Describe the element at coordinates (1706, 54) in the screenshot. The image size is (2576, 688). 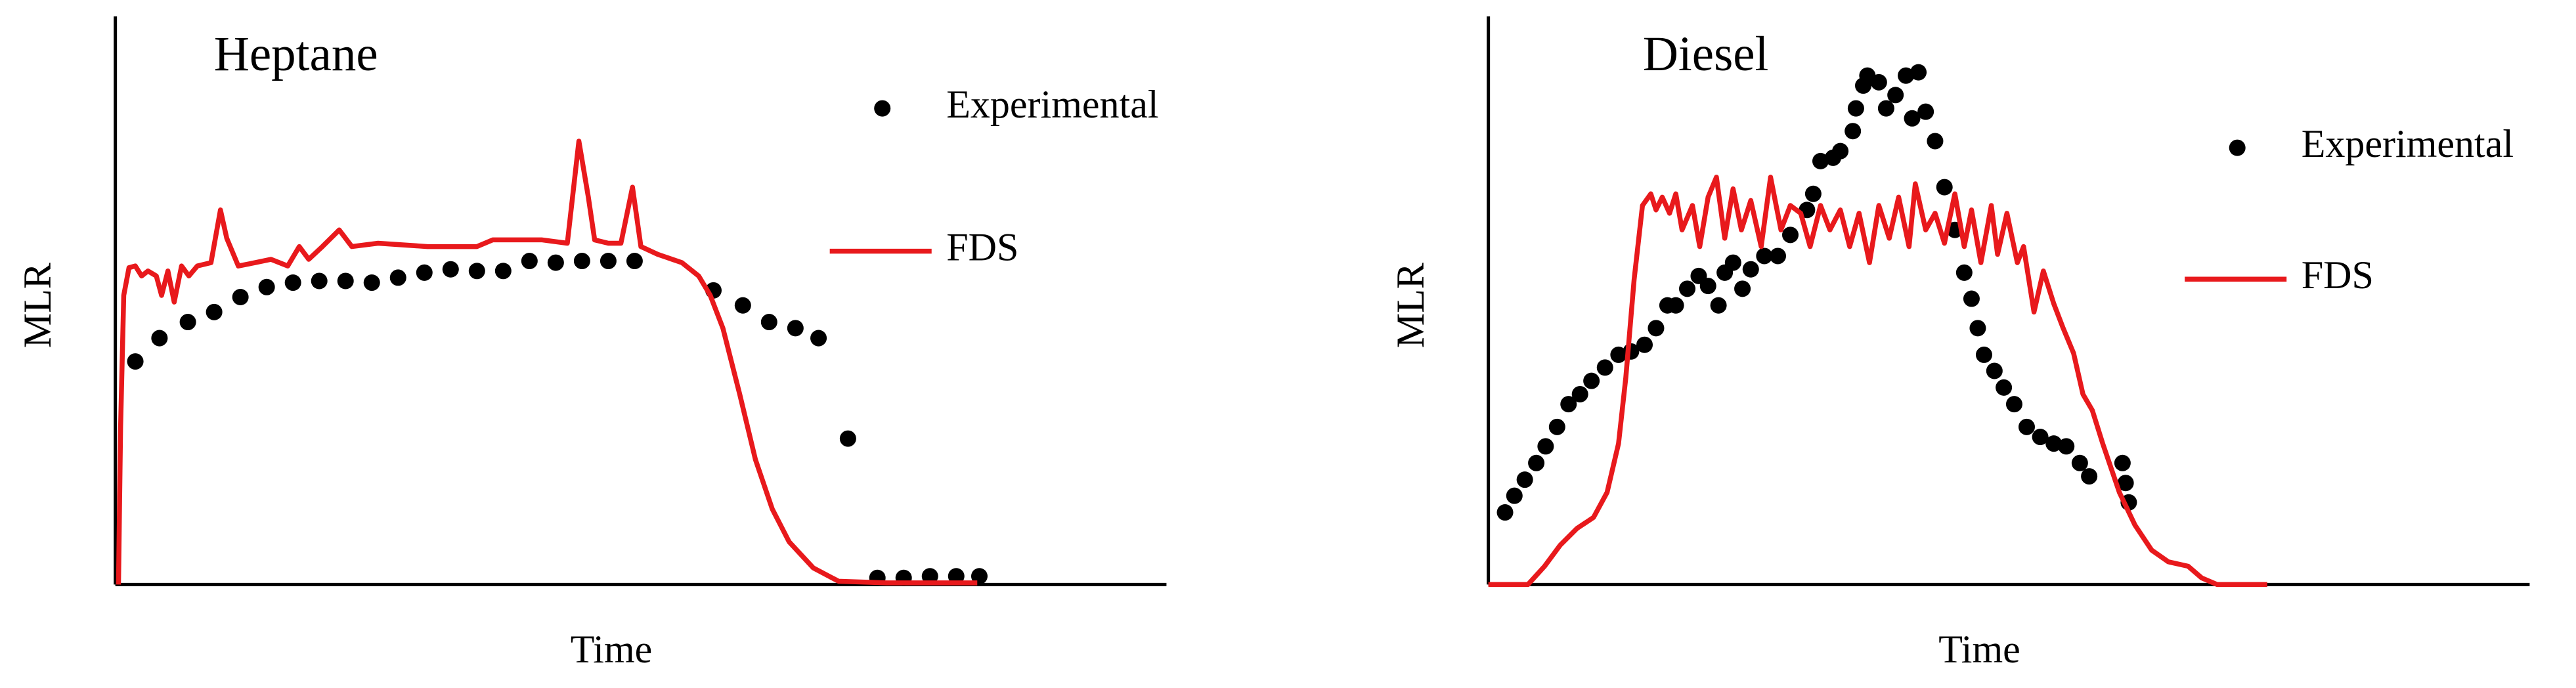
I see `chart-title: Diesel` at that location.